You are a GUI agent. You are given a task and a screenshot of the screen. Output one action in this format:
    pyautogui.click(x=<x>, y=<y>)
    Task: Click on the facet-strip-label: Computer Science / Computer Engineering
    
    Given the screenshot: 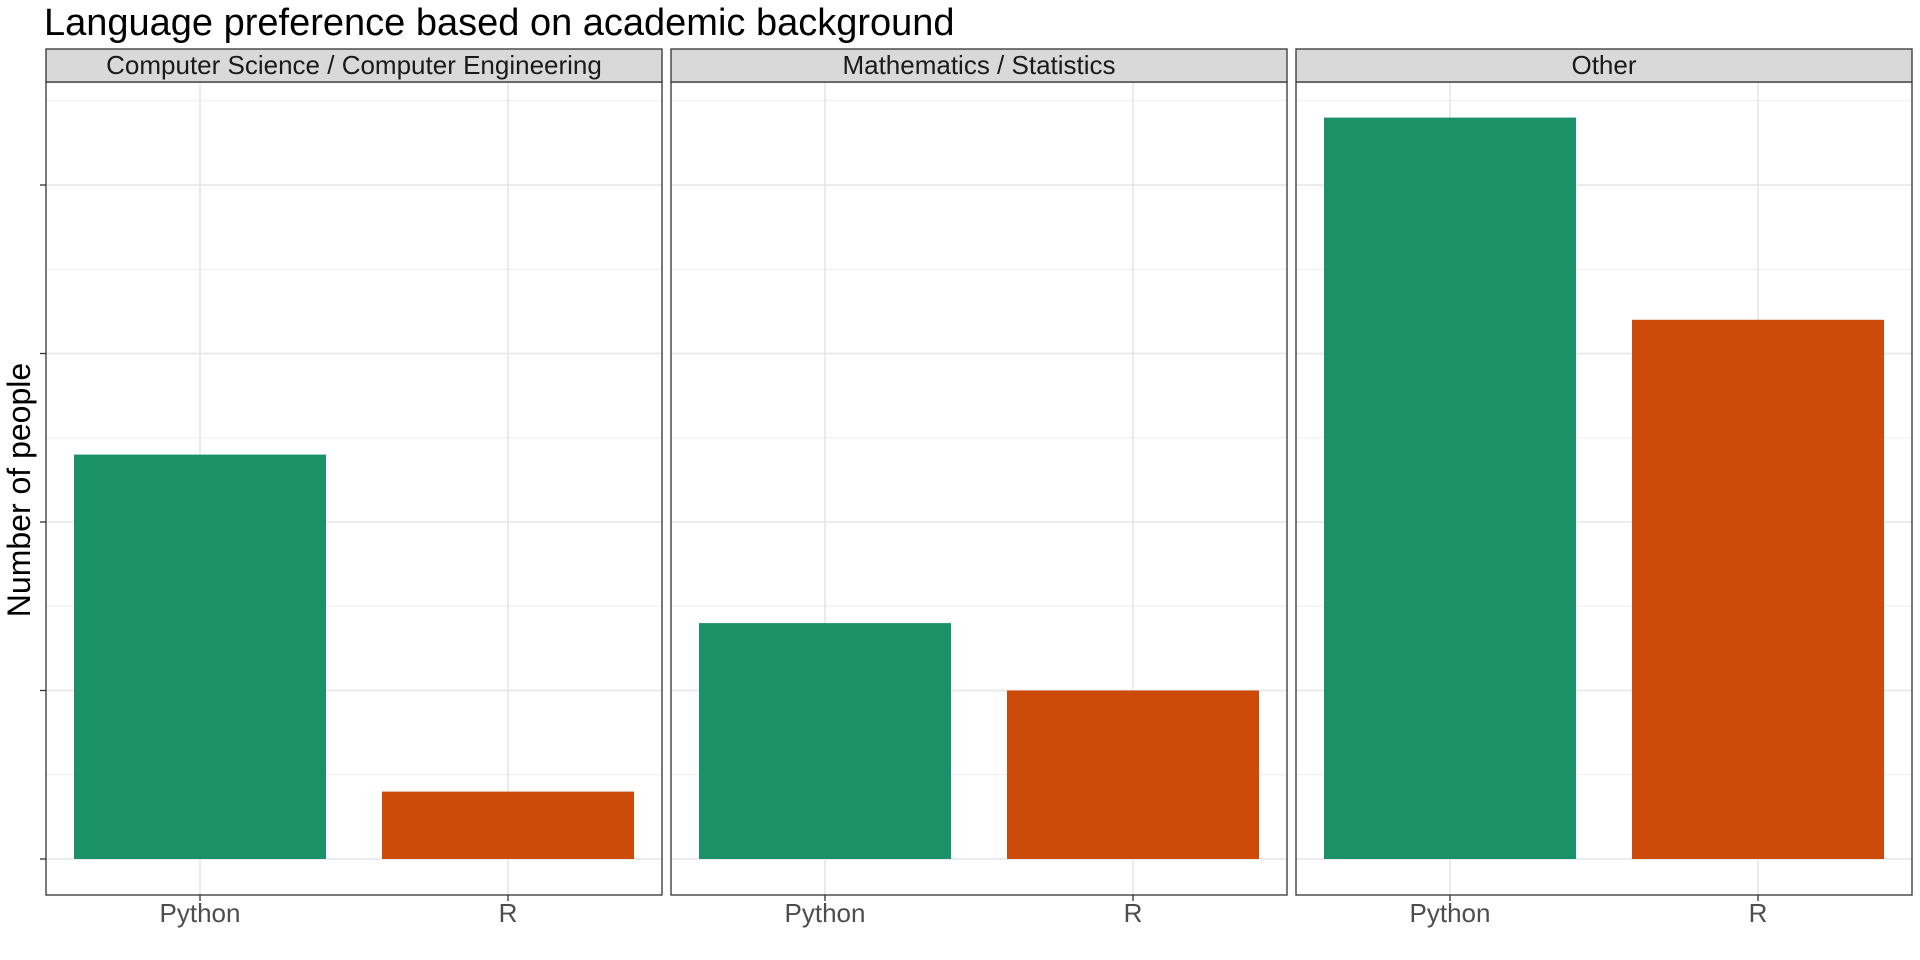 What is the action you would take?
    pyautogui.click(x=354, y=65)
    